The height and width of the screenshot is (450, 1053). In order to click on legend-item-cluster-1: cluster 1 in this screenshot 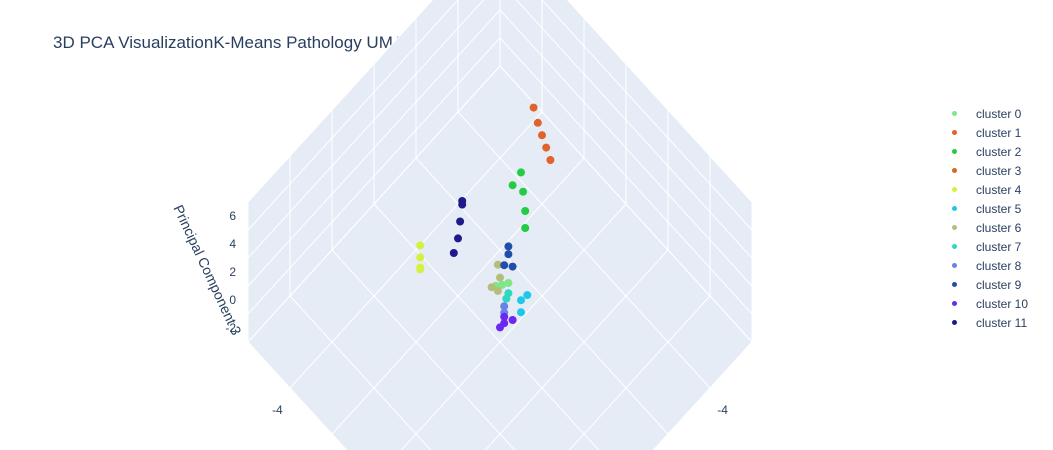, I will do `click(986, 132)`.